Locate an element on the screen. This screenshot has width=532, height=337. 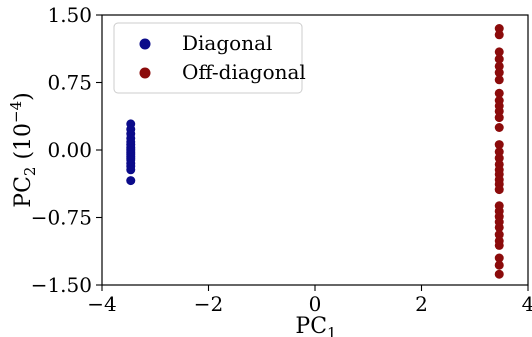
y-tick-label: 0.75 is located at coordinates (69, 83).